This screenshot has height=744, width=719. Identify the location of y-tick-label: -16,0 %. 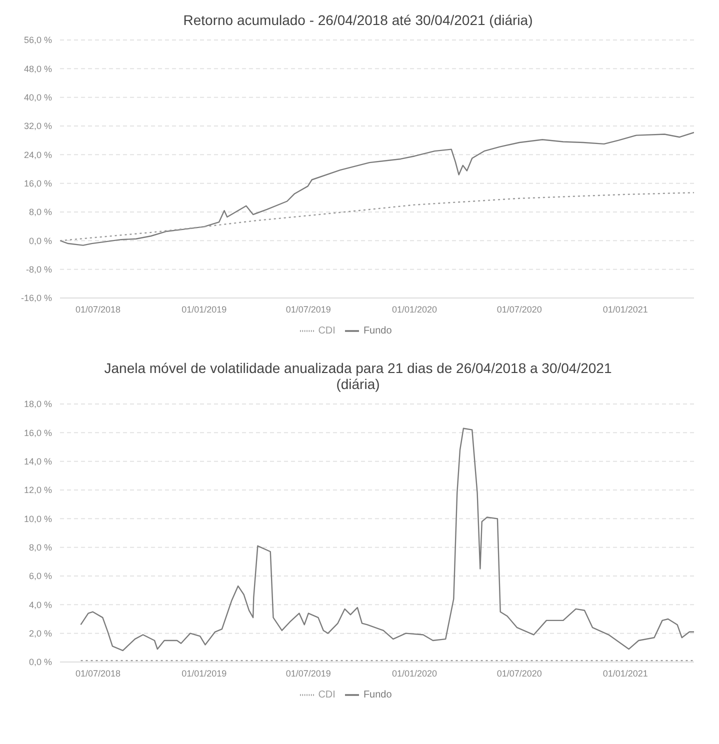
(36, 298).